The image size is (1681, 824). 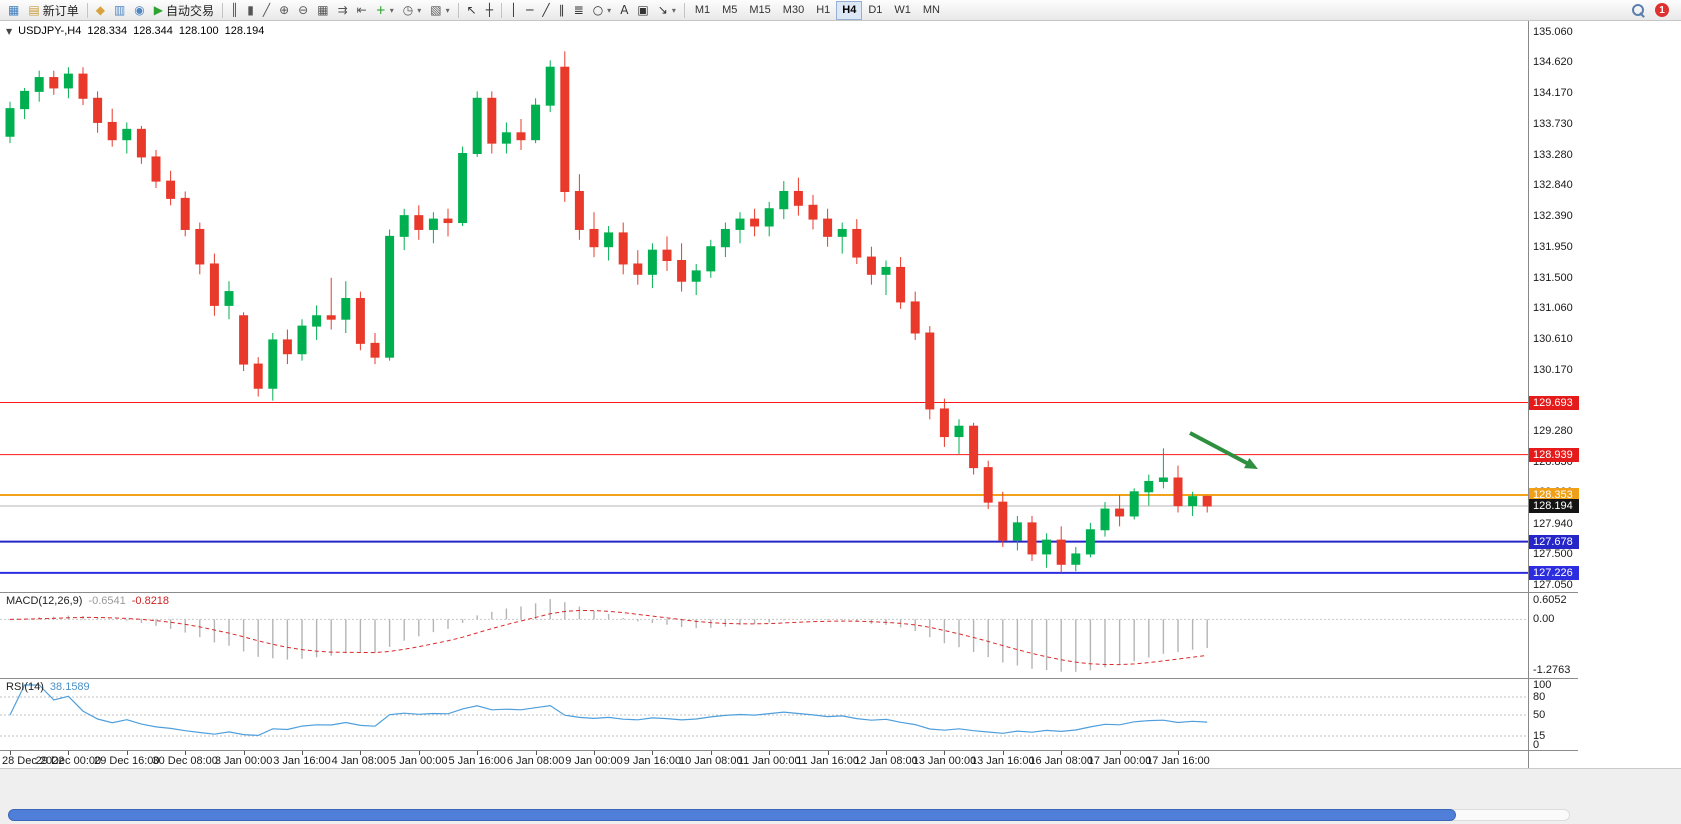 What do you see at coordinates (139, 10) in the screenshot?
I see `data-window-button: ◉` at bounding box center [139, 10].